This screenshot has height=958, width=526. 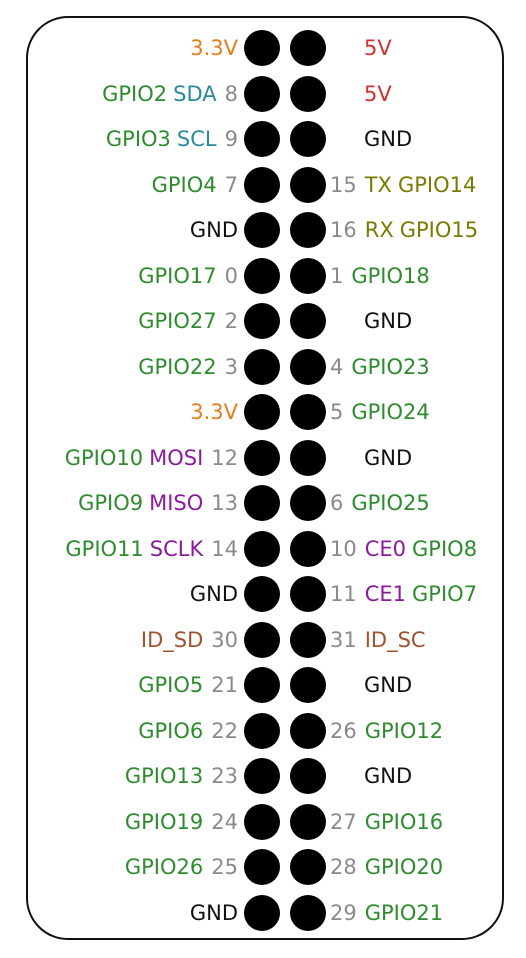 I want to click on right-pin-label: 16 RX GPIO15, so click(x=404, y=230).